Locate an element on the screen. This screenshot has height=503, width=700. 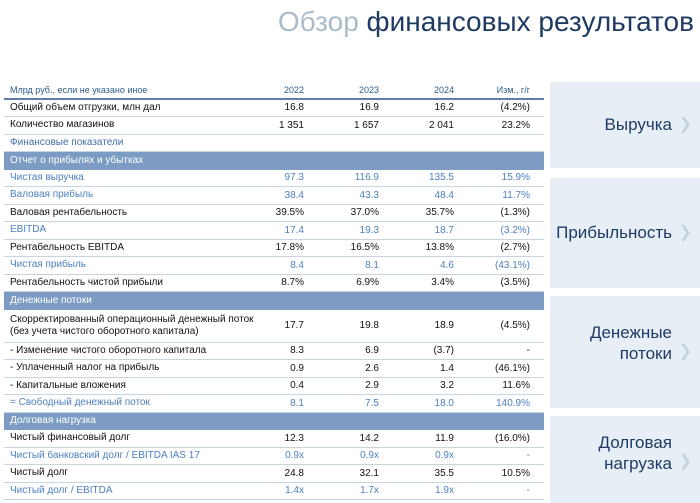
section-band-cashflow: Денежные потоки is located at coordinates (274, 301).